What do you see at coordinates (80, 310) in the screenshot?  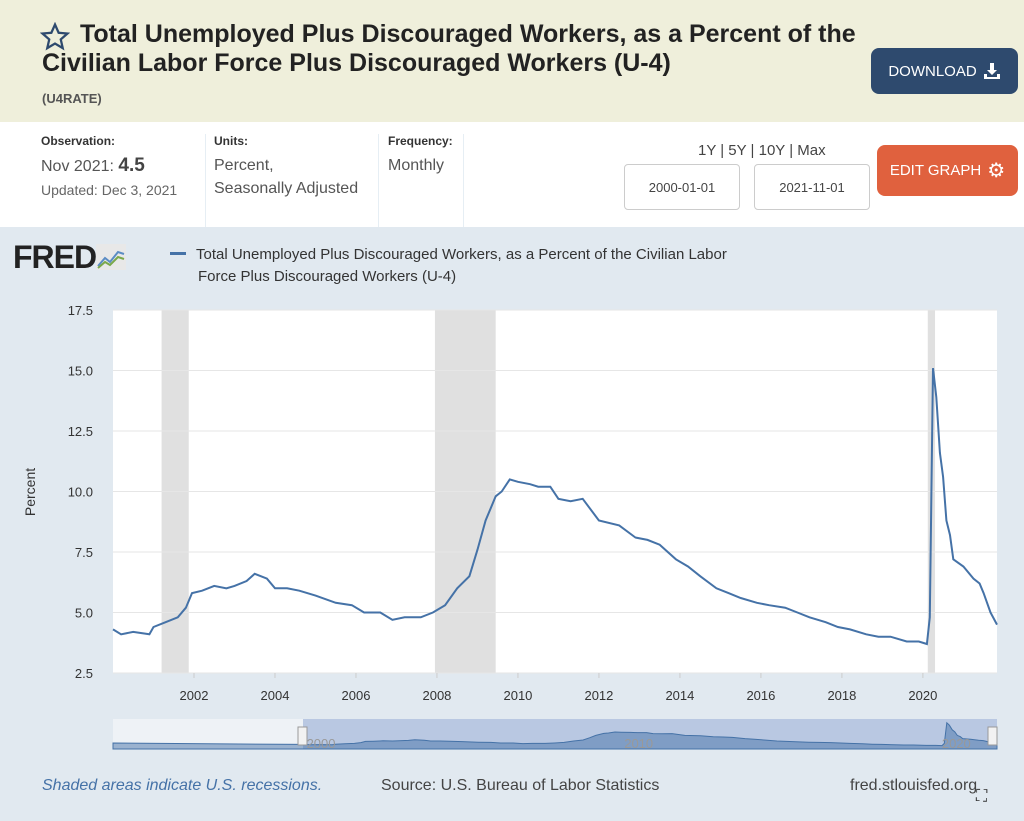 I see `y-tick-label: 17.5` at bounding box center [80, 310].